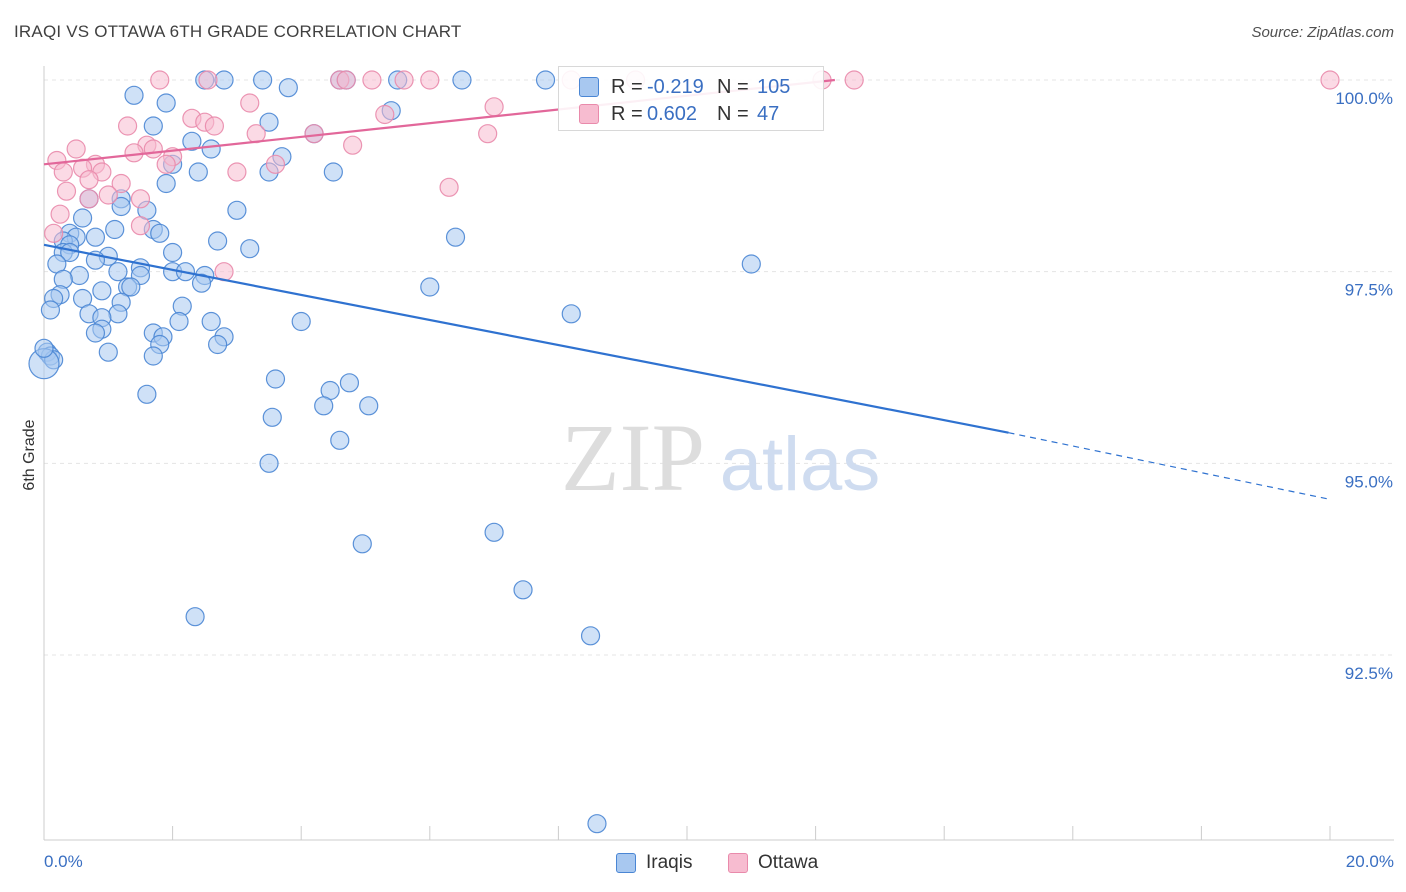 The image size is (1406, 892). I want to click on iraqis-legend-label: Iraqis, so click(669, 862).